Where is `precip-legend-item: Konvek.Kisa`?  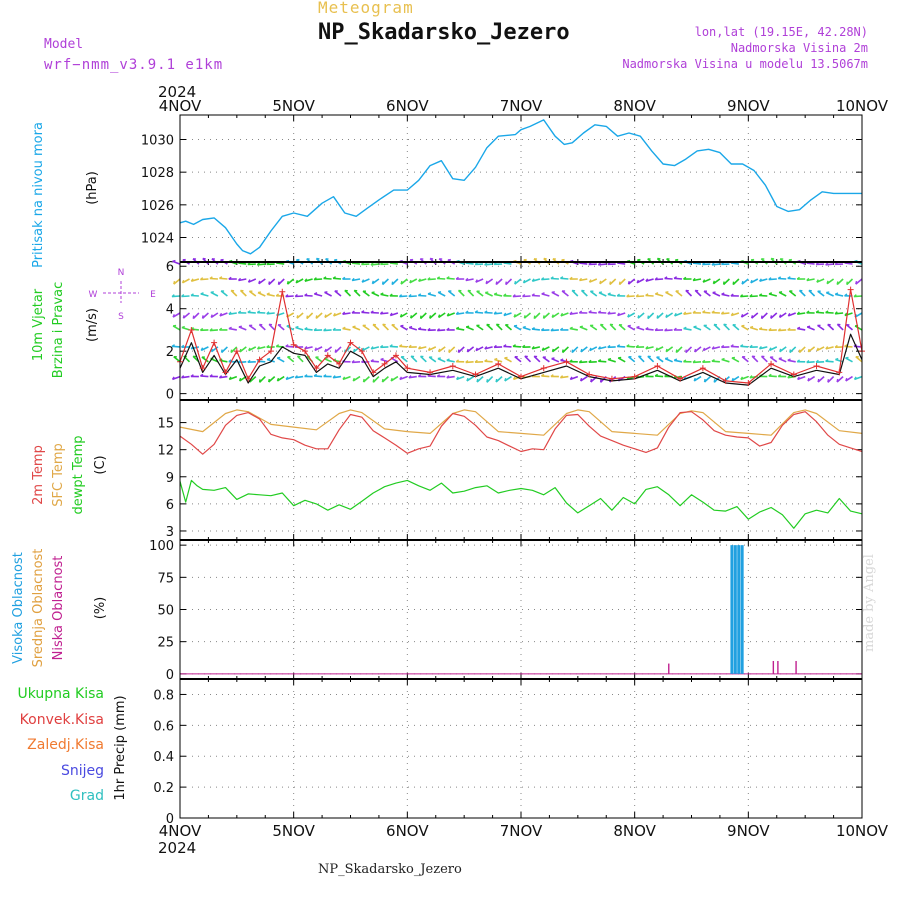
precip-legend-item: Konvek.Kisa is located at coordinates (62, 720).